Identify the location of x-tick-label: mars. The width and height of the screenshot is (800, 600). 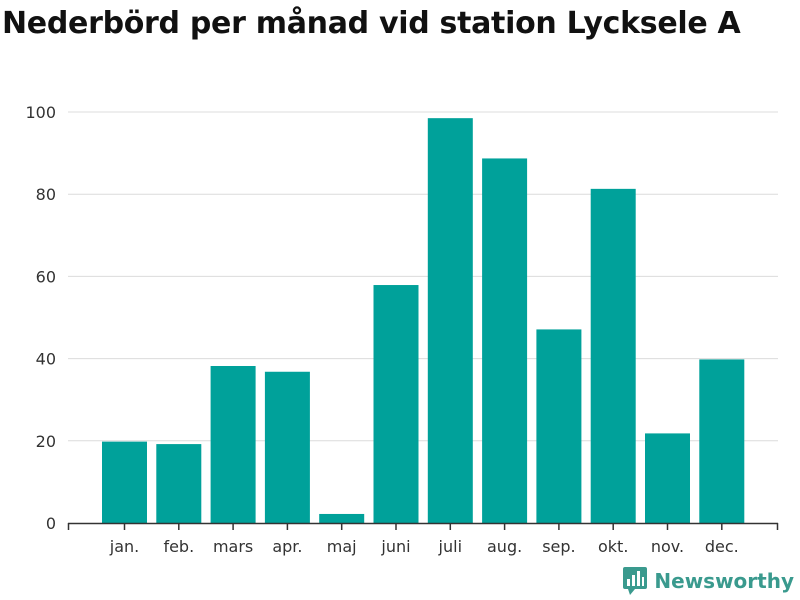
(233, 546).